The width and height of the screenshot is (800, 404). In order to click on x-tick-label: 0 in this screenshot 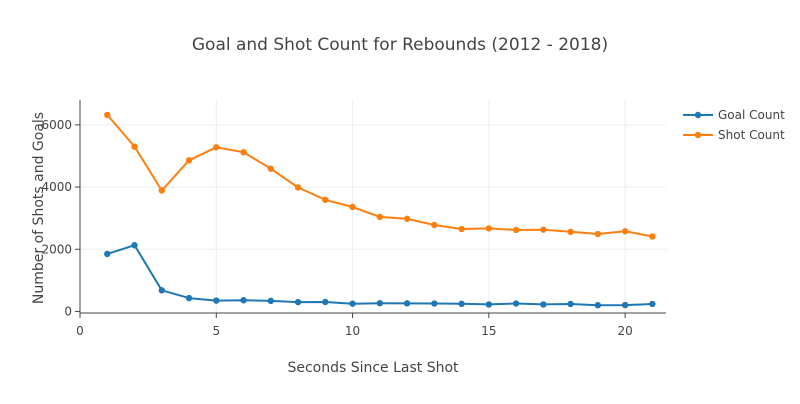, I will do `click(80, 331)`.